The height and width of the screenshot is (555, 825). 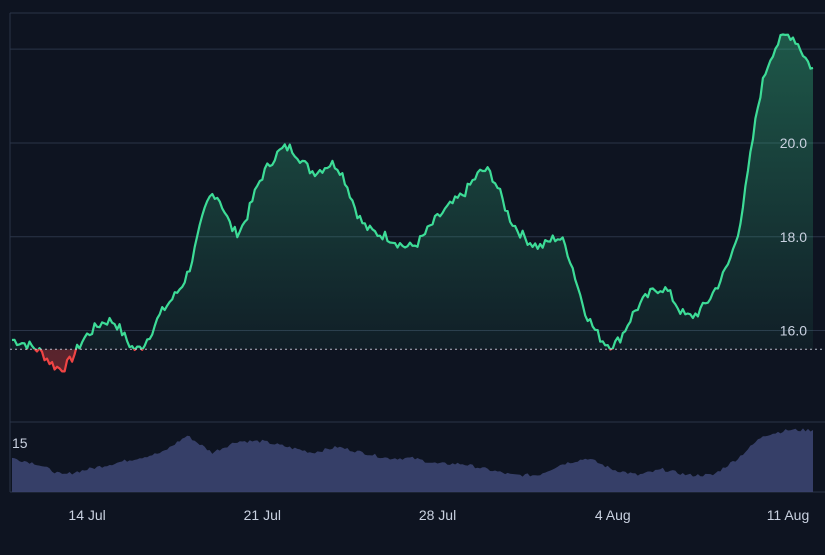 I want to click on y-axis: 16.0 18.0 20.0, so click(x=793, y=237).